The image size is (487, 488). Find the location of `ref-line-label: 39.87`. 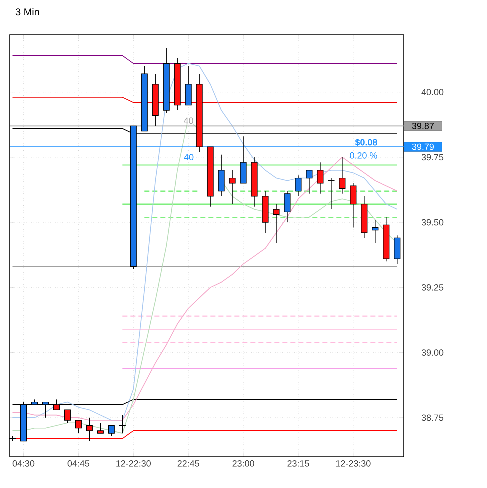

ref-line-label: 39.87 is located at coordinates (423, 126).